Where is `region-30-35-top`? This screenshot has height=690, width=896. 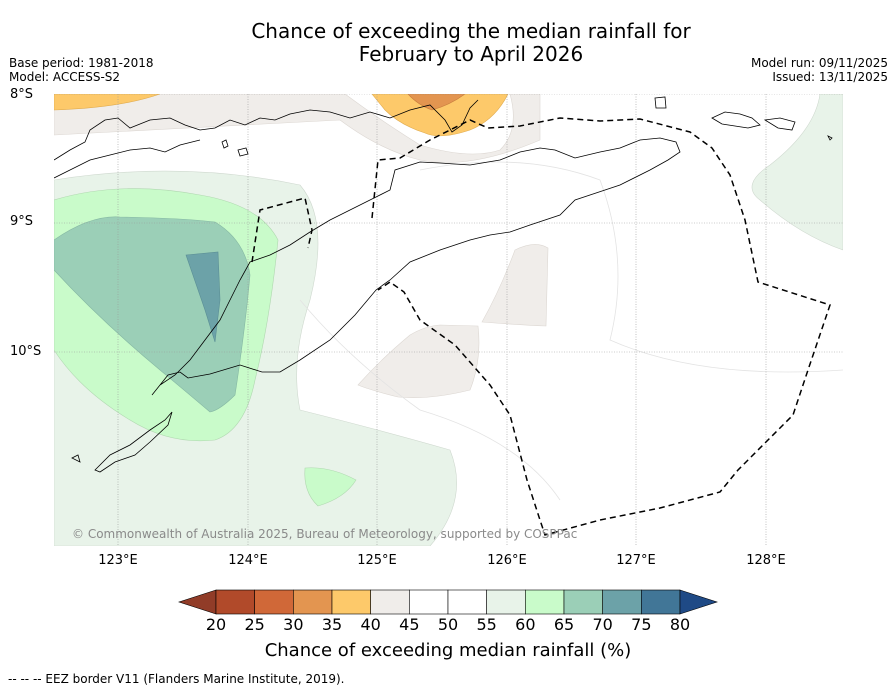
region-30-35-top is located at coordinates (436, 102).